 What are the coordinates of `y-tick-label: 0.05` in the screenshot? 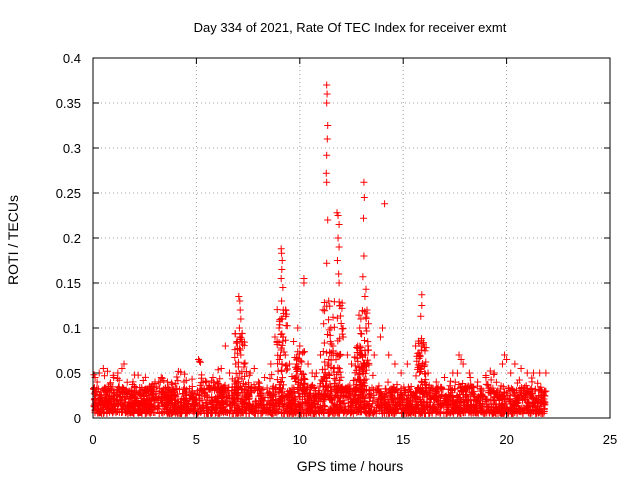 It's located at (68, 373).